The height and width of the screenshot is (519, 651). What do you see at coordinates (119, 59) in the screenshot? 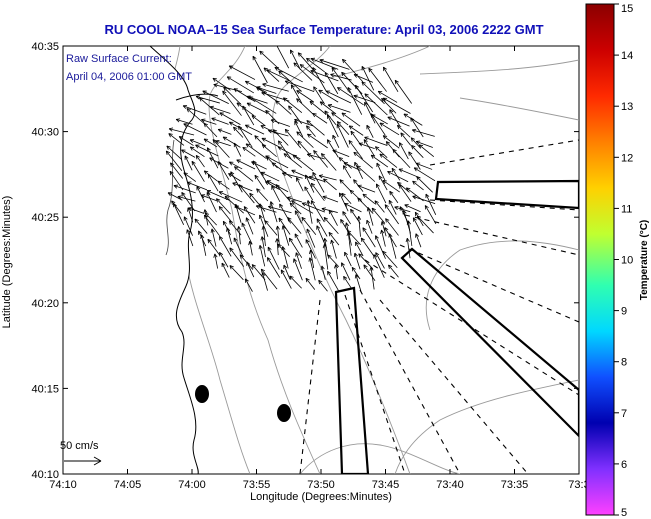
I see `annotation-line-1: Raw Surface Current:` at bounding box center [119, 59].